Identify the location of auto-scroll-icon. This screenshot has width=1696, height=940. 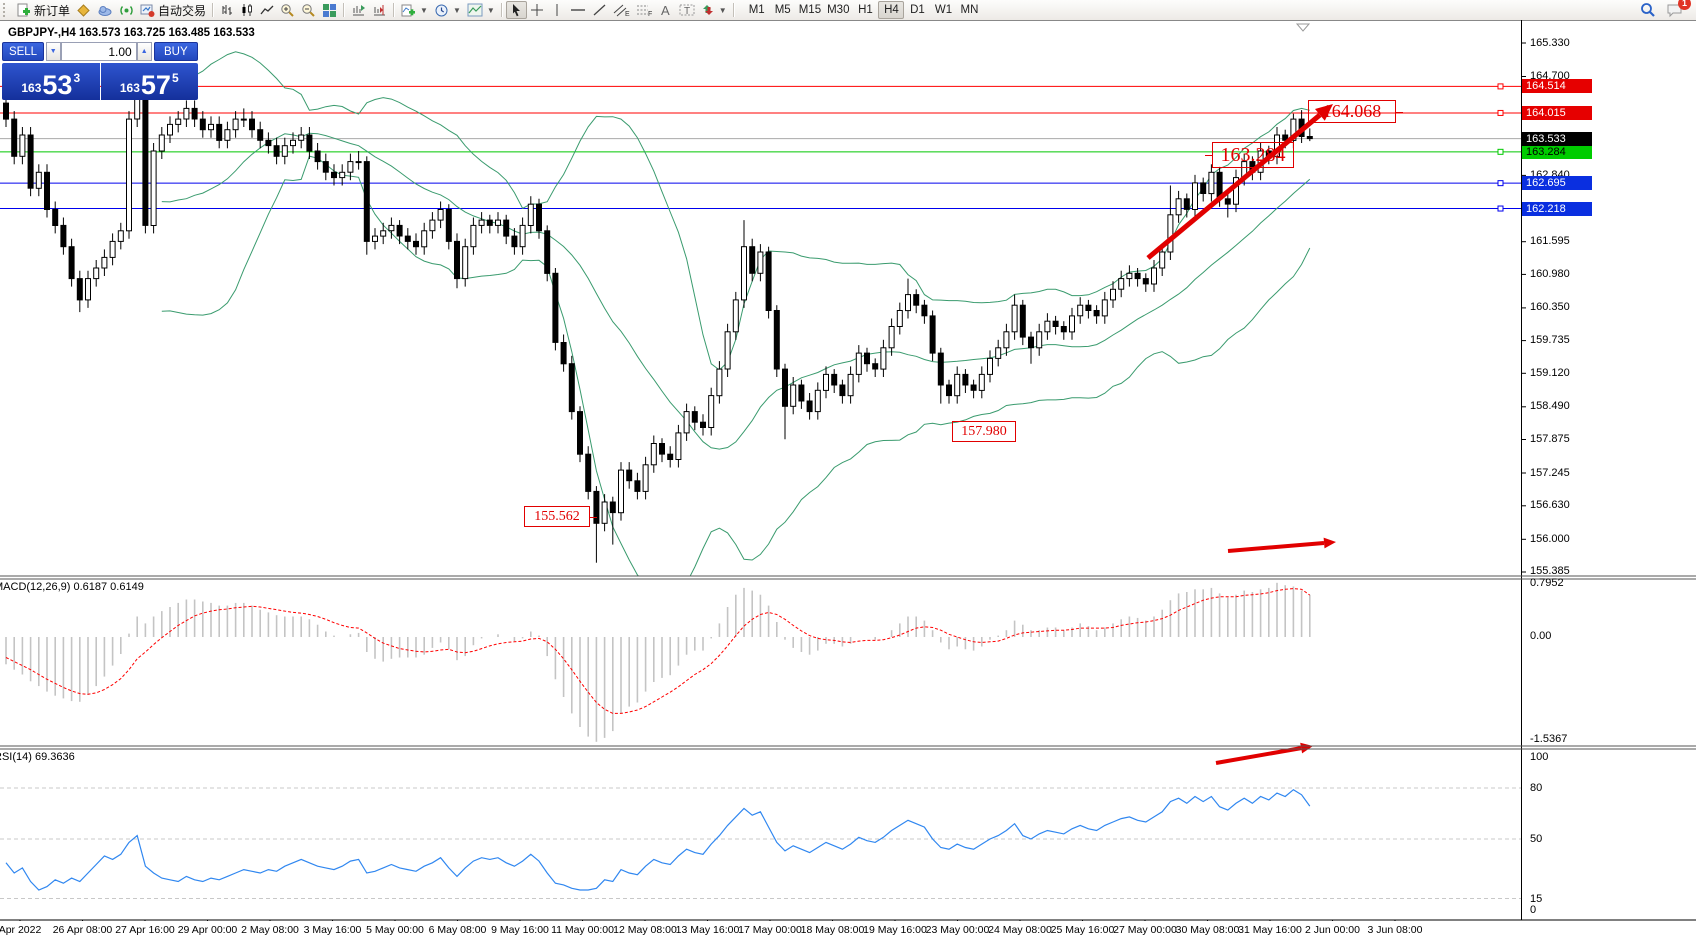
(358, 10).